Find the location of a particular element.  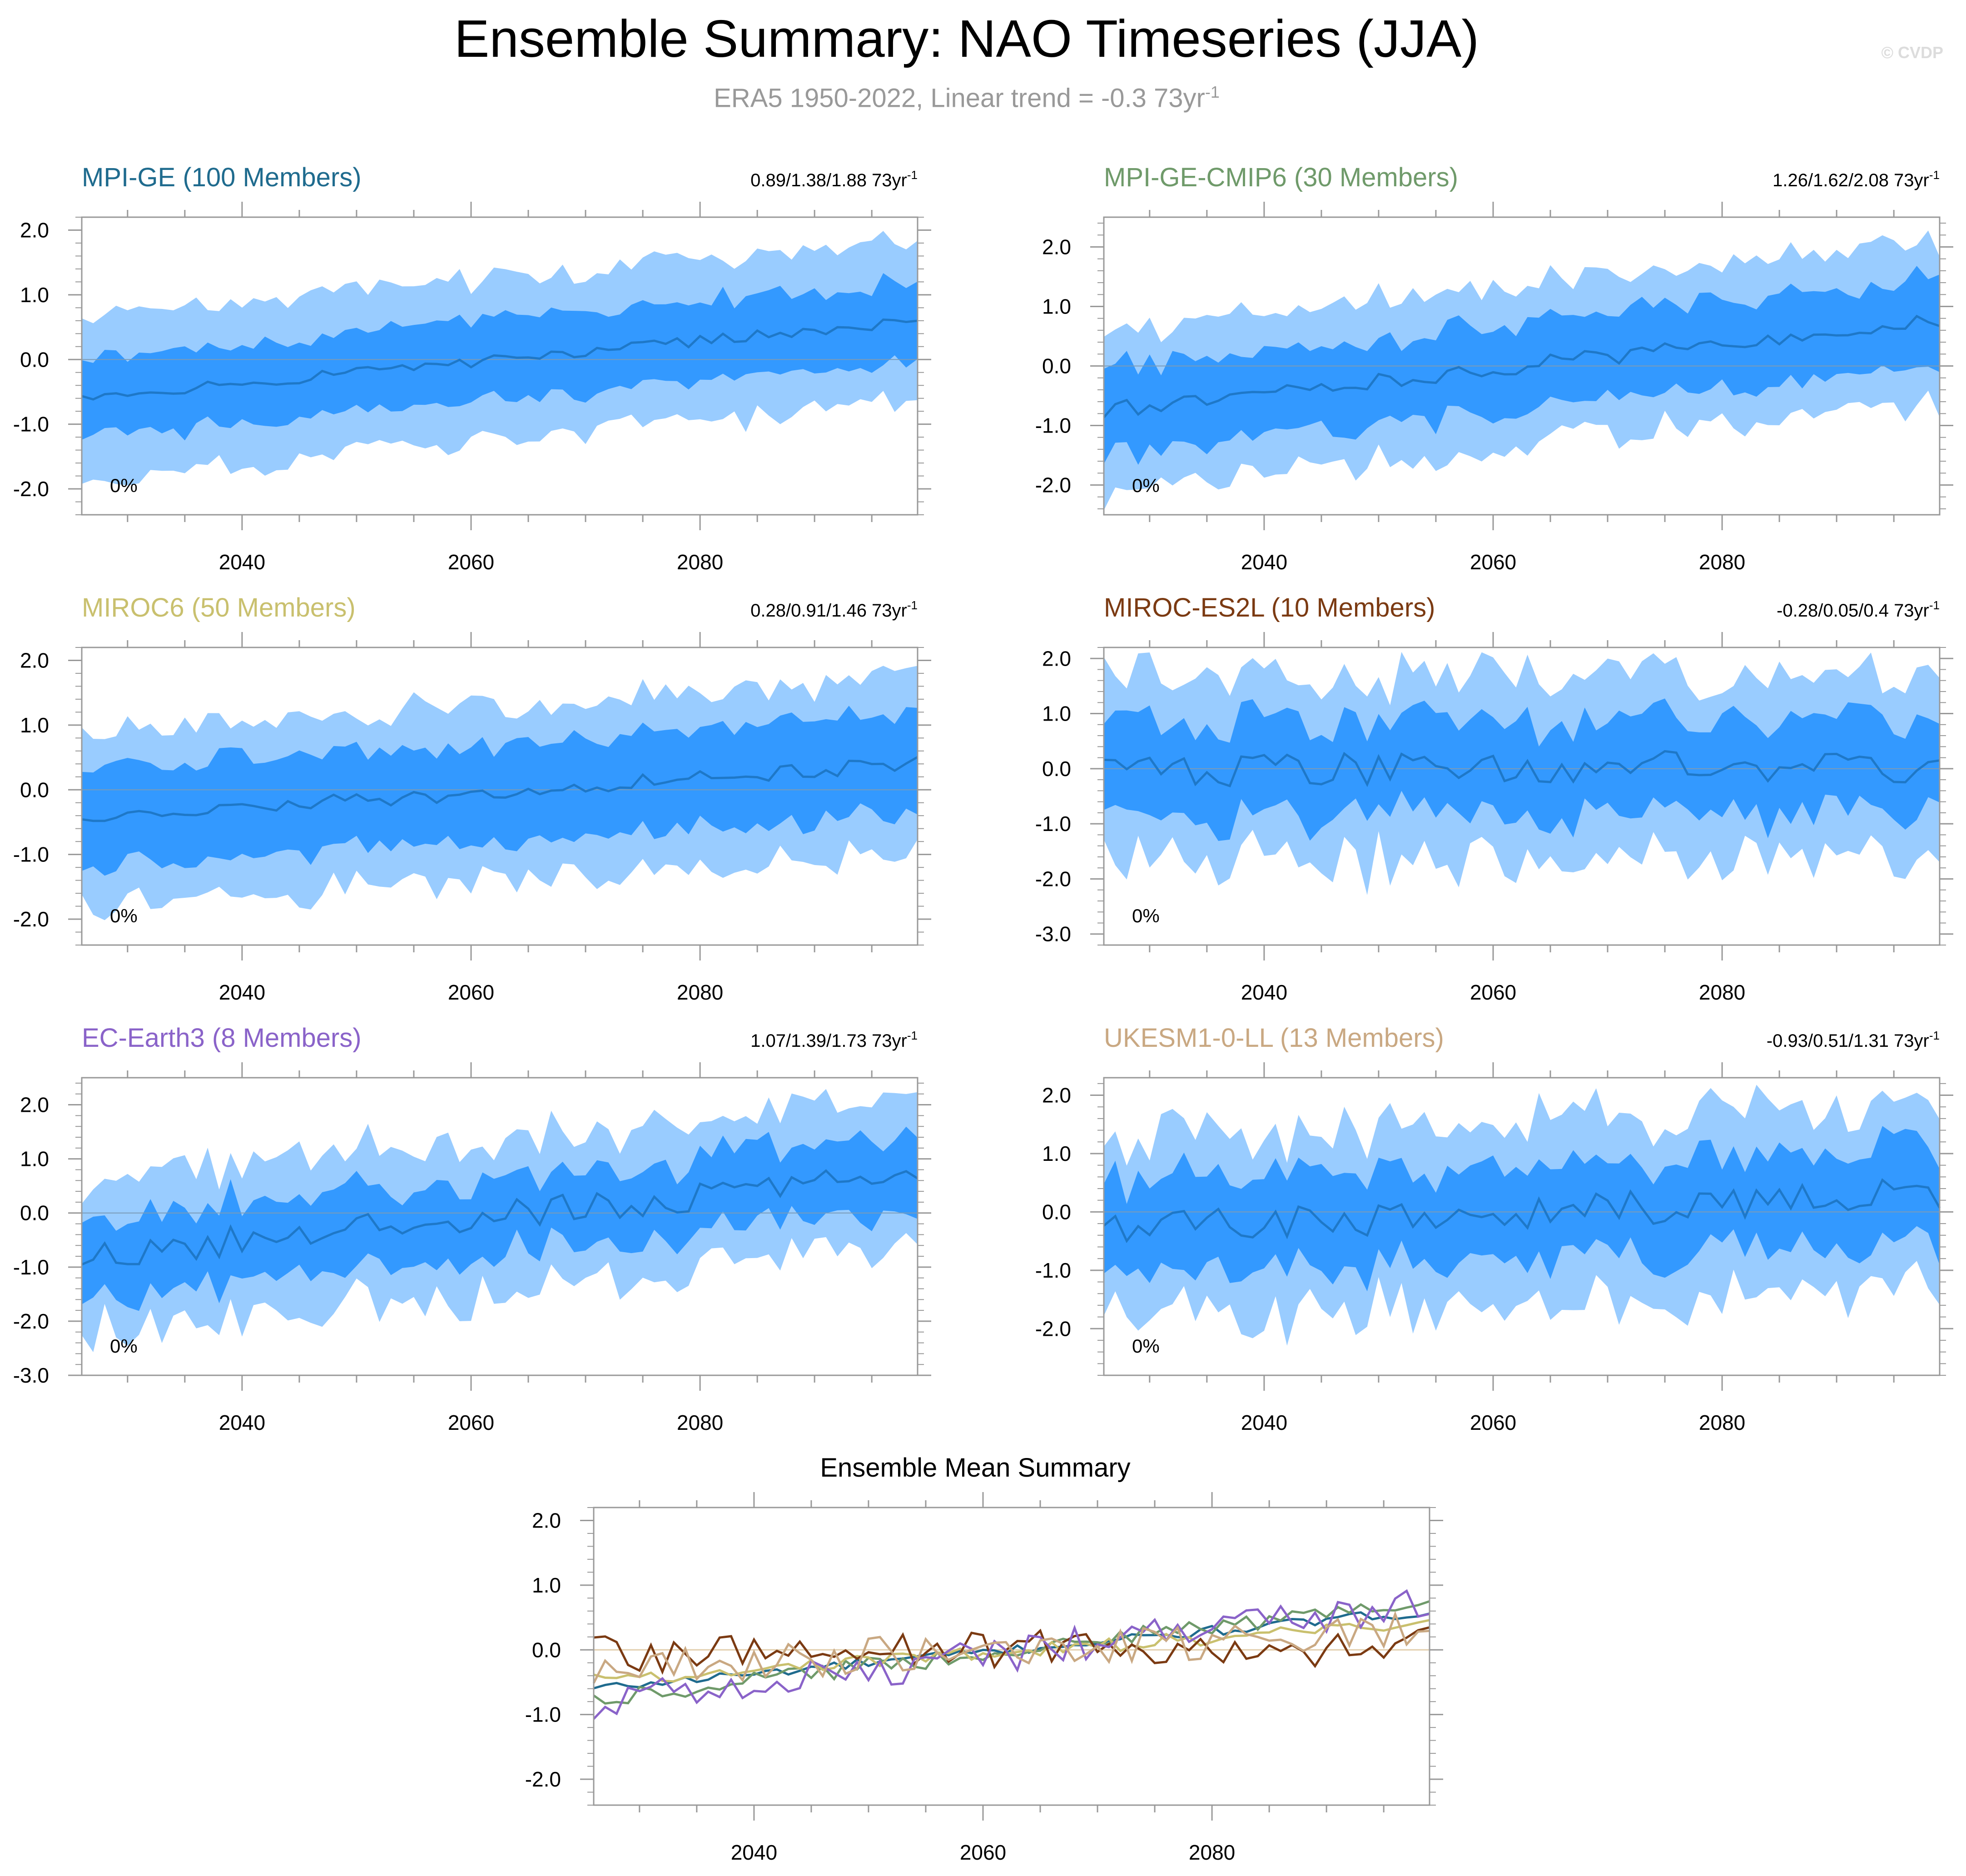

trend-label: -0.93/0.51/1.31 73yr-1 is located at coordinates (1853, 1040).